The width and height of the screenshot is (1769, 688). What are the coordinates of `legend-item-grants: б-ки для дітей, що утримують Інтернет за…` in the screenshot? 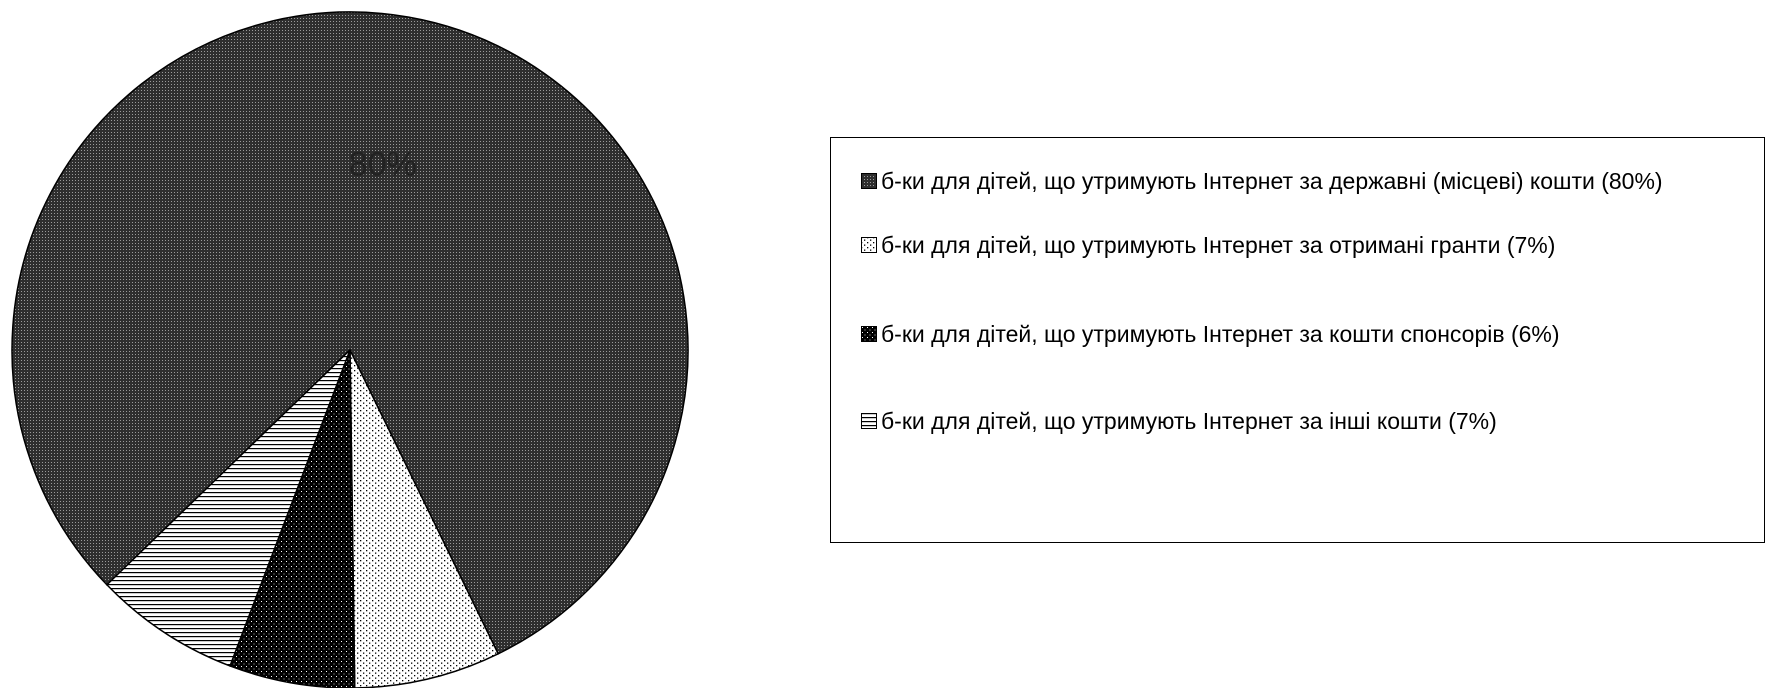 It's located at (1302, 245).